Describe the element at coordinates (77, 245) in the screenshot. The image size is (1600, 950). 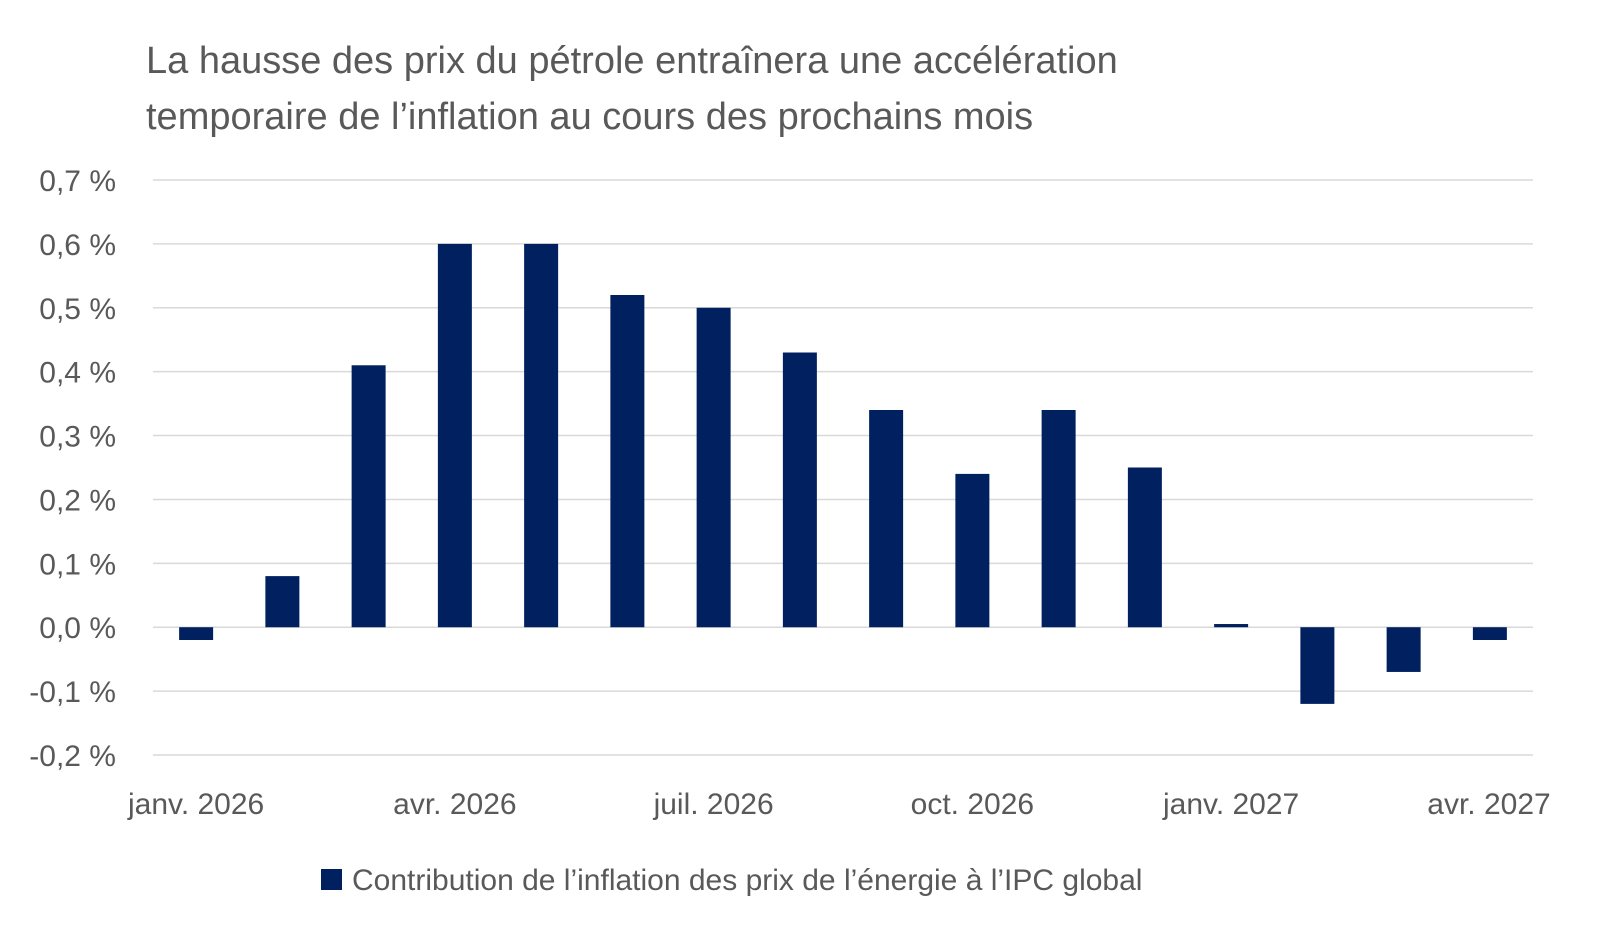
I see `y-tick-label: 0,6 %` at that location.